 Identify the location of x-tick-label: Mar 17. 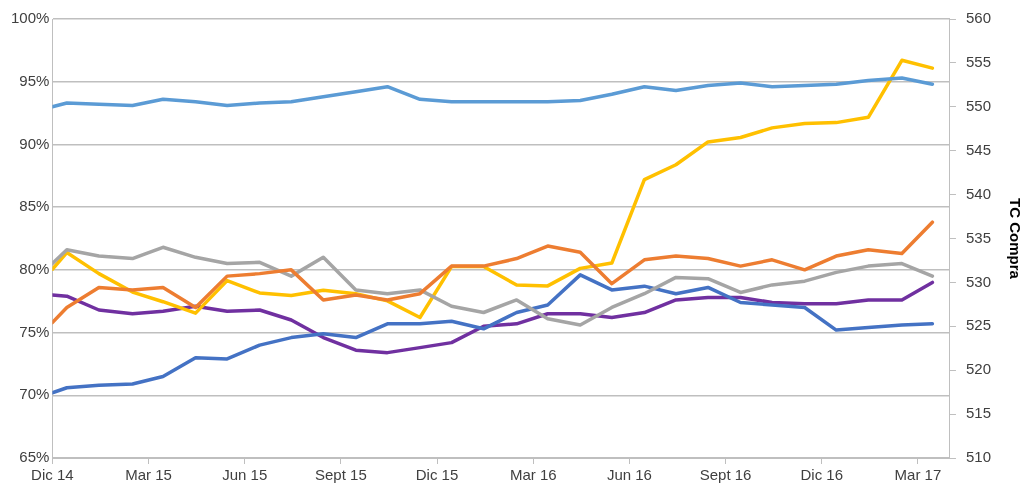
(918, 475).